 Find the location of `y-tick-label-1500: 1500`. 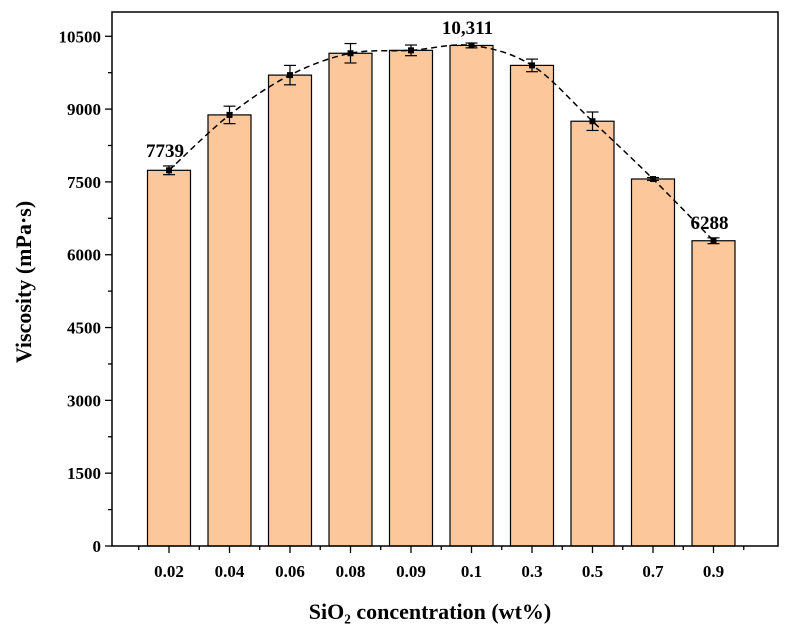

y-tick-label-1500: 1500 is located at coordinates (84, 473).